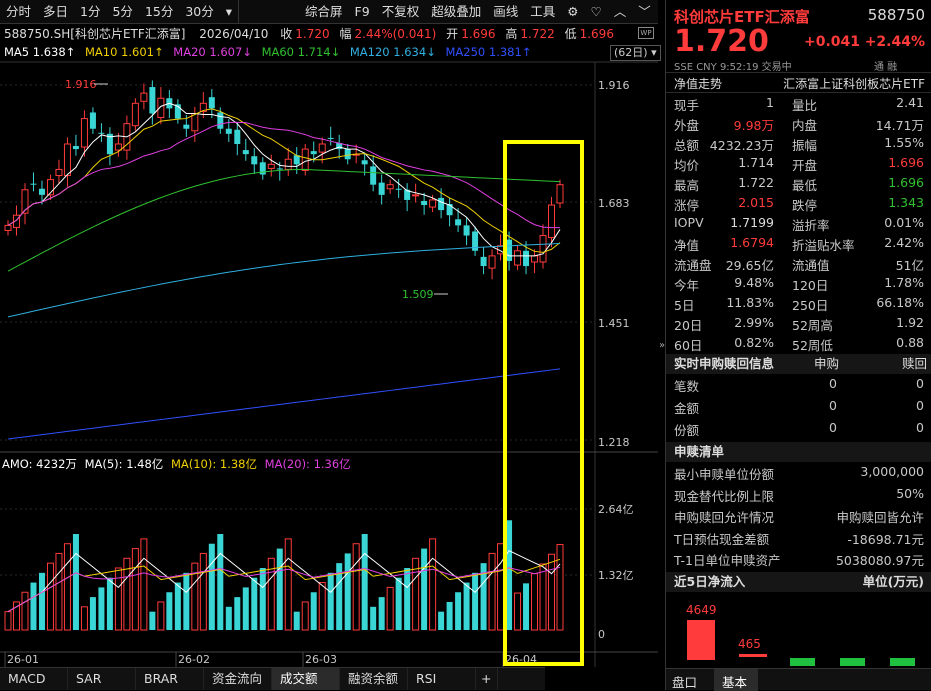  I want to click on draw-line-button: 画线, so click(506, 11).